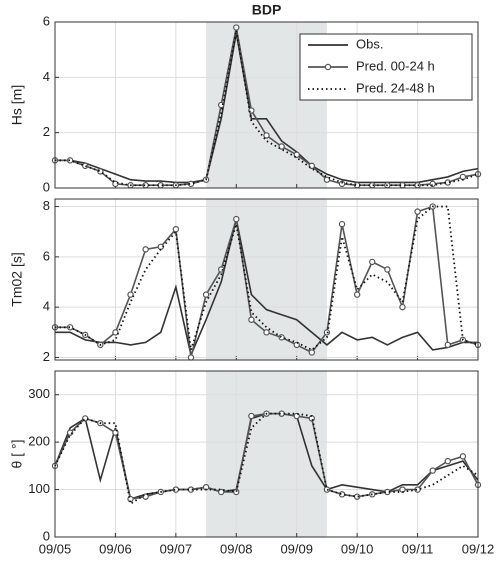 The height and width of the screenshot is (561, 500). Describe the element at coordinates (418, 548) in the screenshot. I see `x-tick-label: 09/11` at that location.